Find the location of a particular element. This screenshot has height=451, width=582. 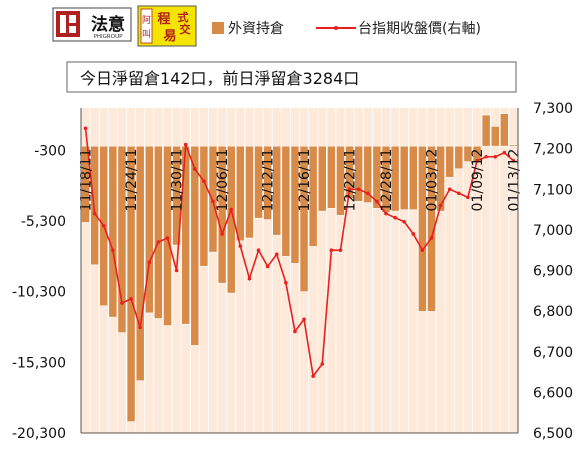

date-label-10: 11/30/11 is located at coordinates (178, 180).